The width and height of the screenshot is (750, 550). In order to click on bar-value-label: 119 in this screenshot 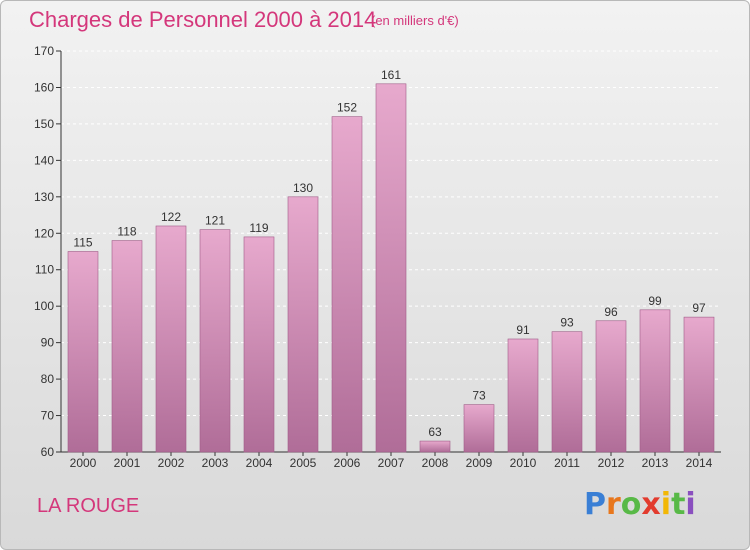, I will do `click(258, 228)`.